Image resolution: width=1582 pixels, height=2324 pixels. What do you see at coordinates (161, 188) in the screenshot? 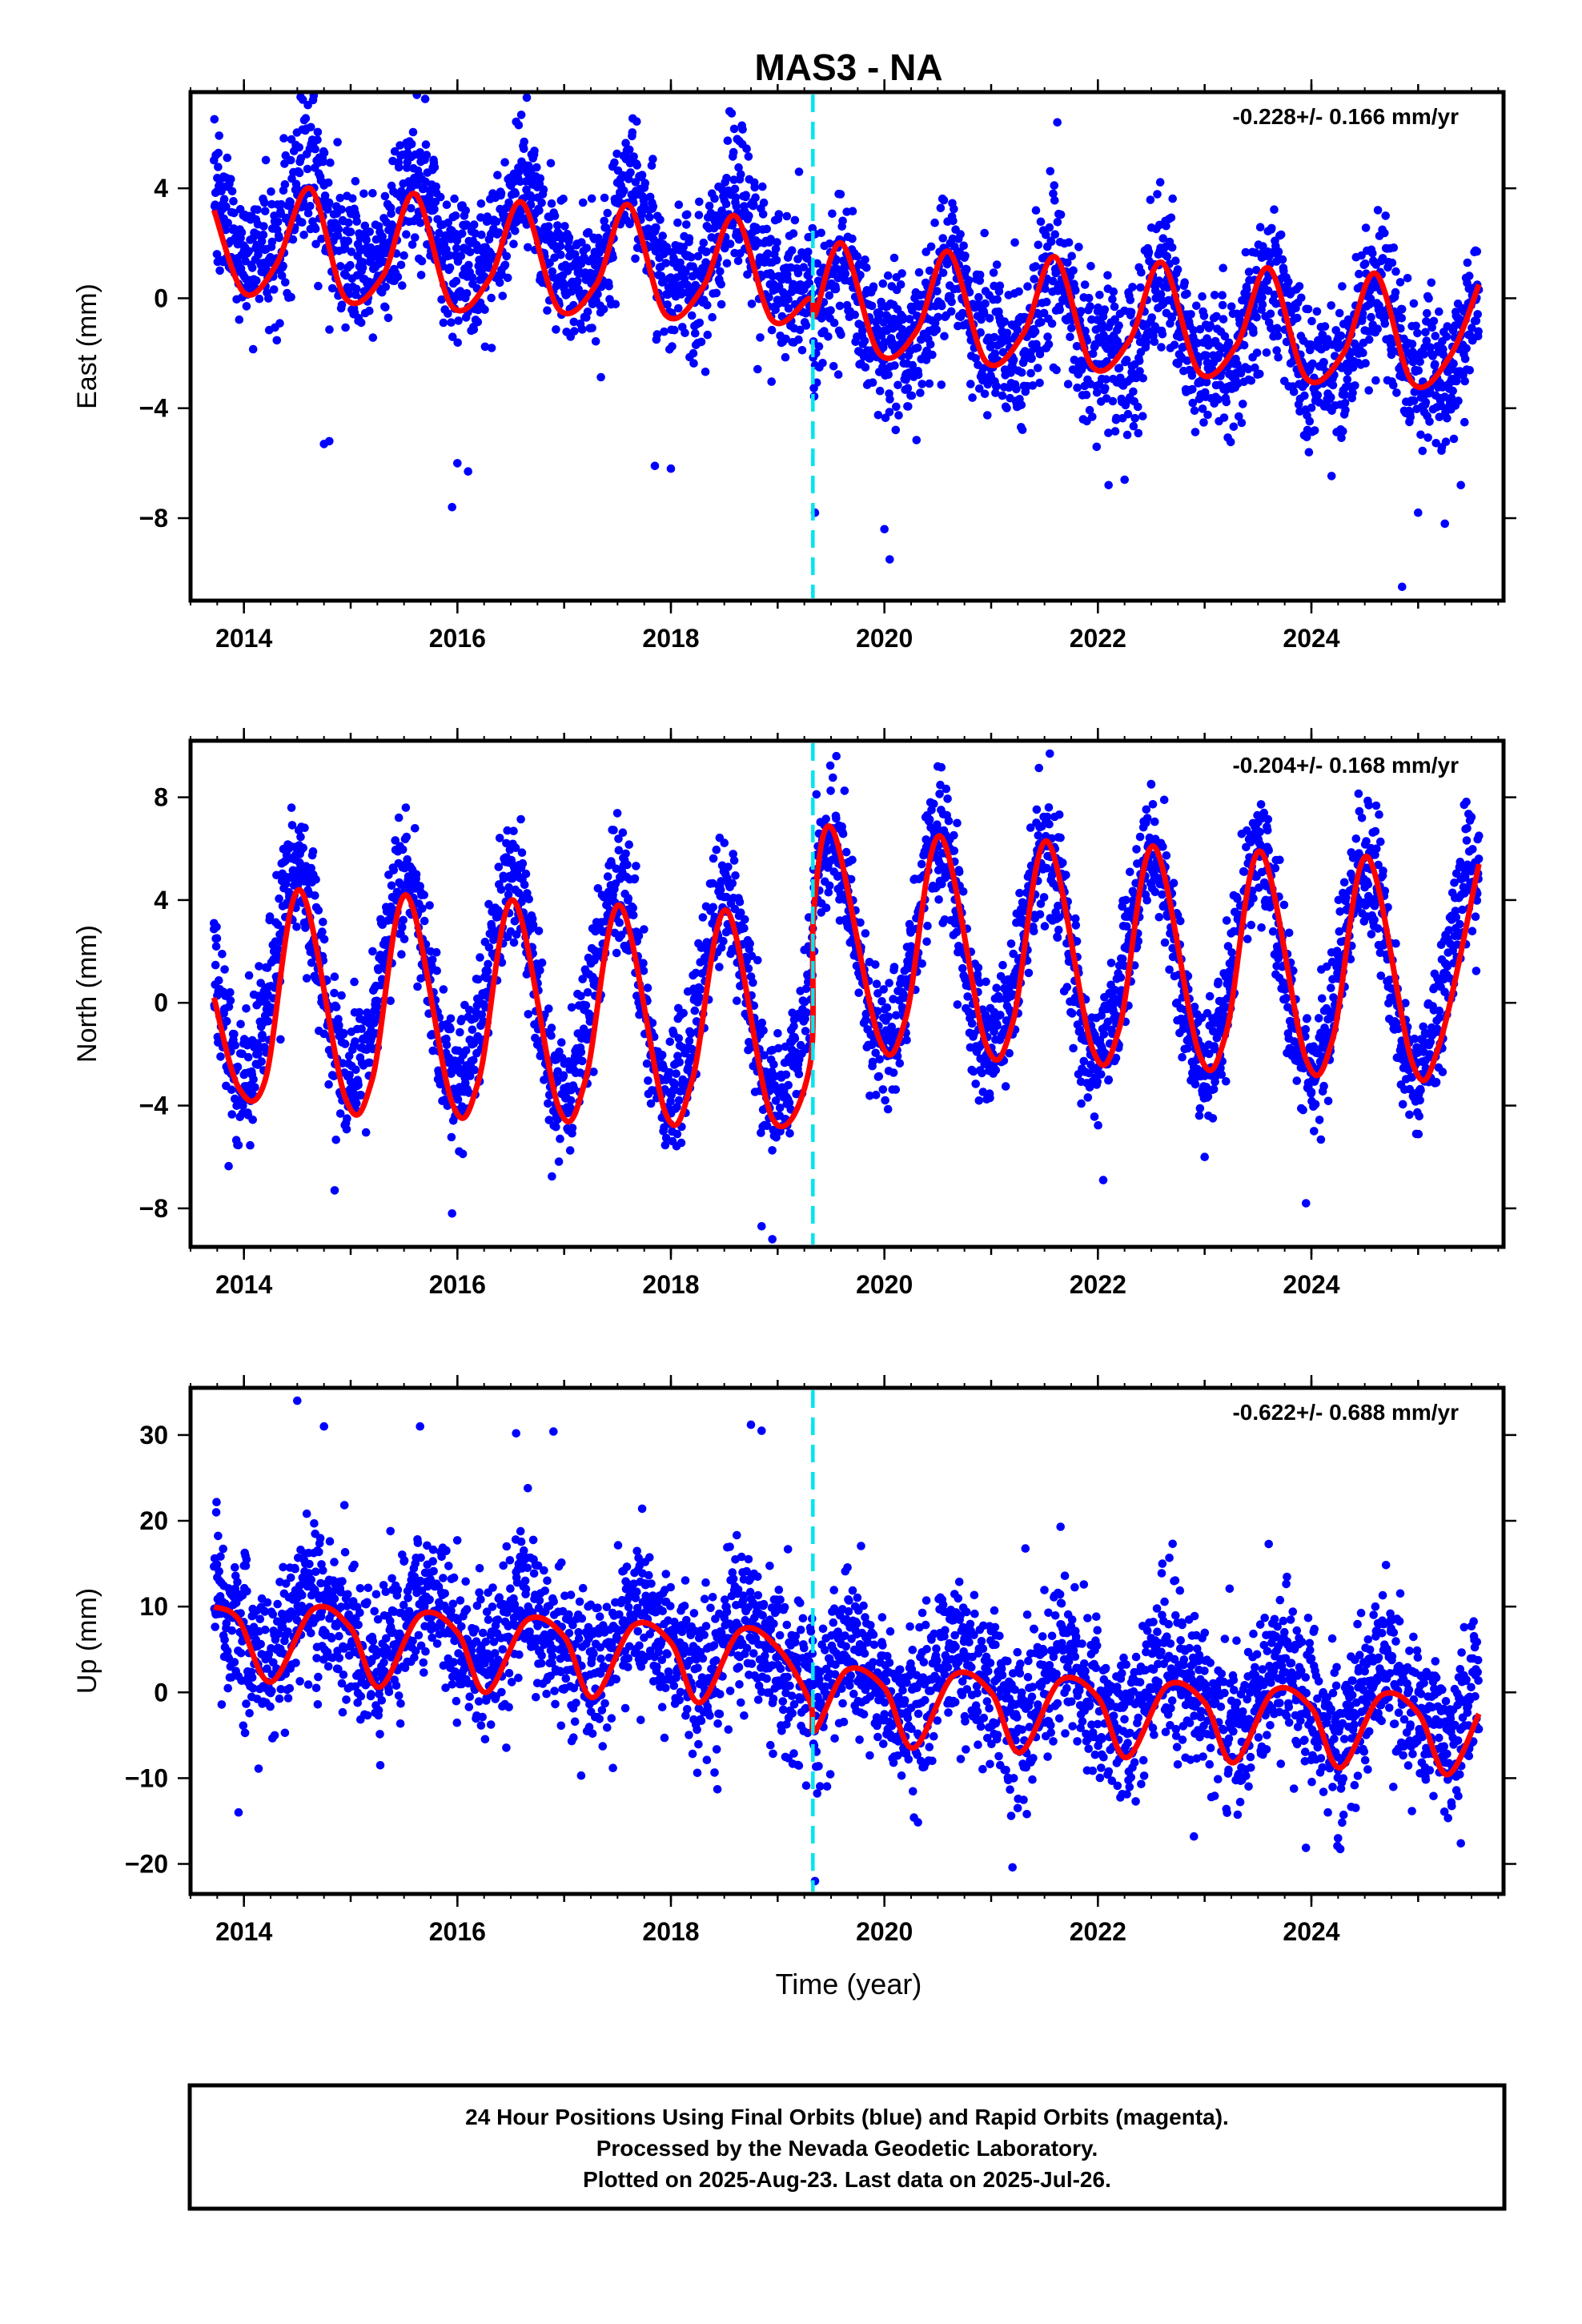
I see `y-tick-label: 4` at bounding box center [161, 188].